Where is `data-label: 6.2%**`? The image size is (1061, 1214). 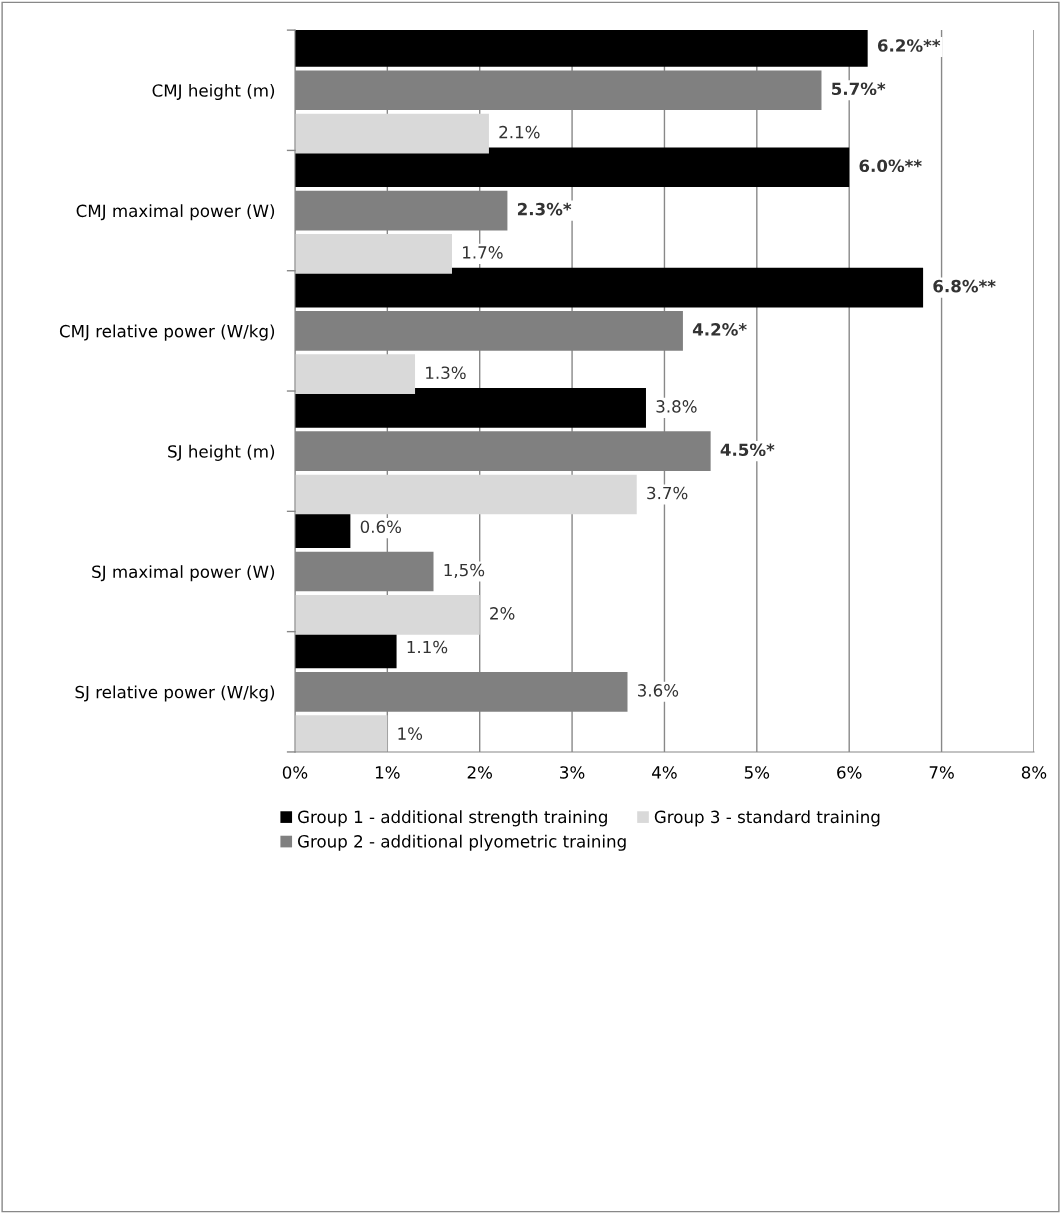
data-label: 6.2%** is located at coordinates (909, 45).